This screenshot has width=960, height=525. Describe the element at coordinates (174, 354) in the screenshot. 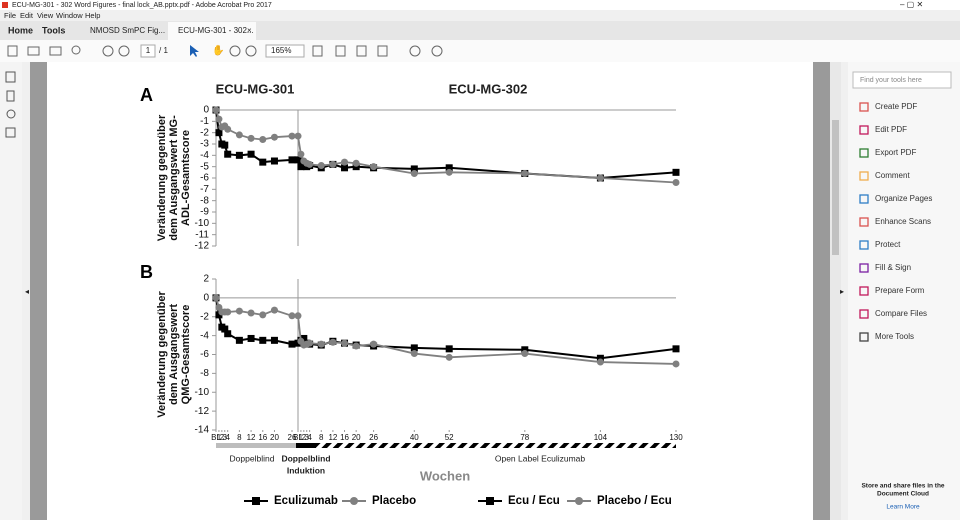

I see `y-axis-title: dem Ausgangswert` at that location.